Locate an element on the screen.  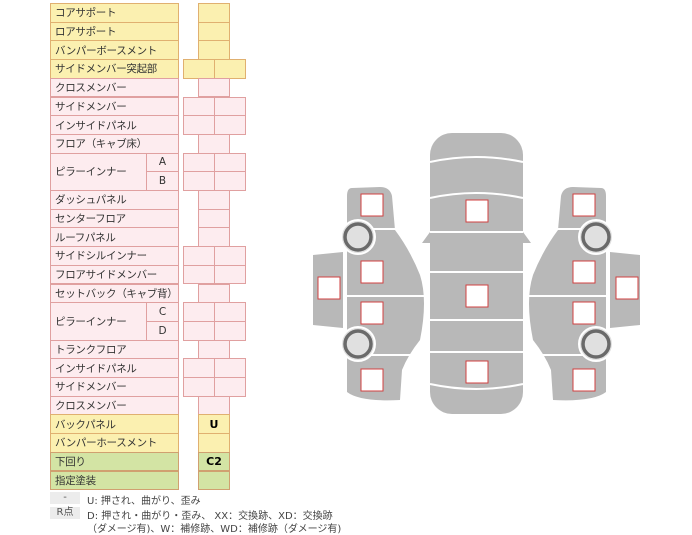
legend-key-dash: - is located at coordinates (65, 498).